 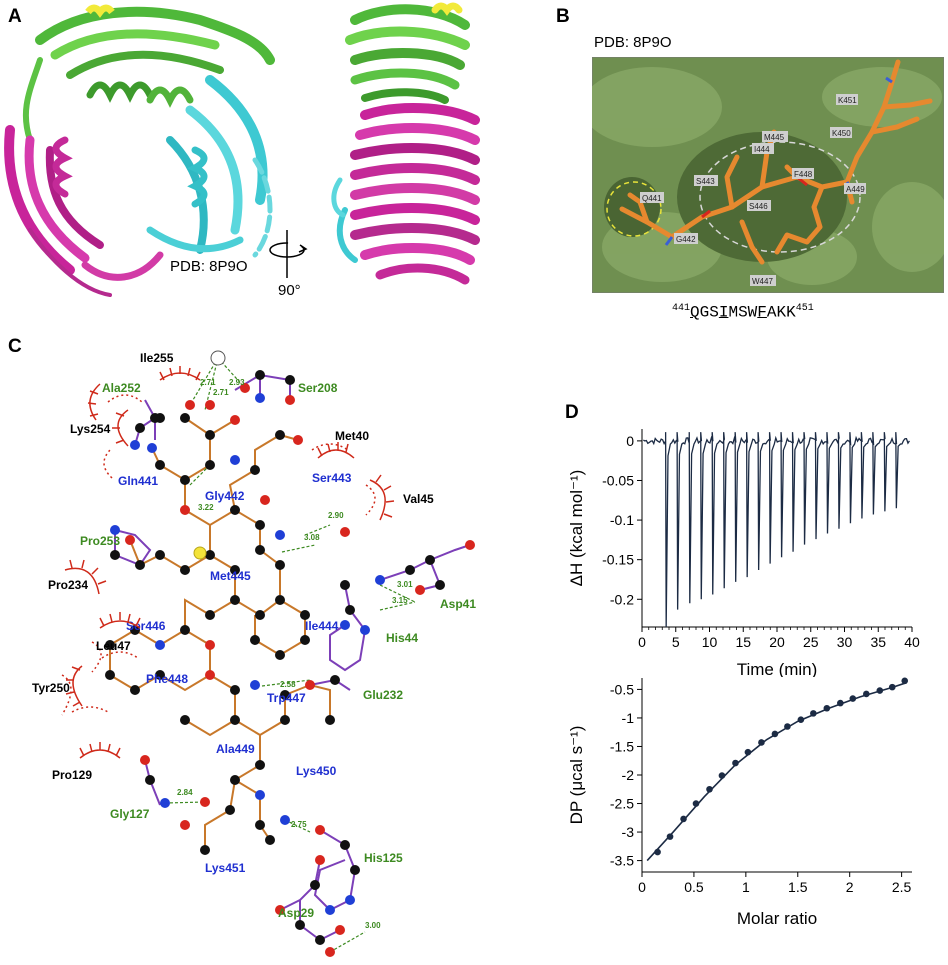 What do you see at coordinates (458, 604) in the screenshot?
I see `label-asp41: Asp41` at bounding box center [458, 604].